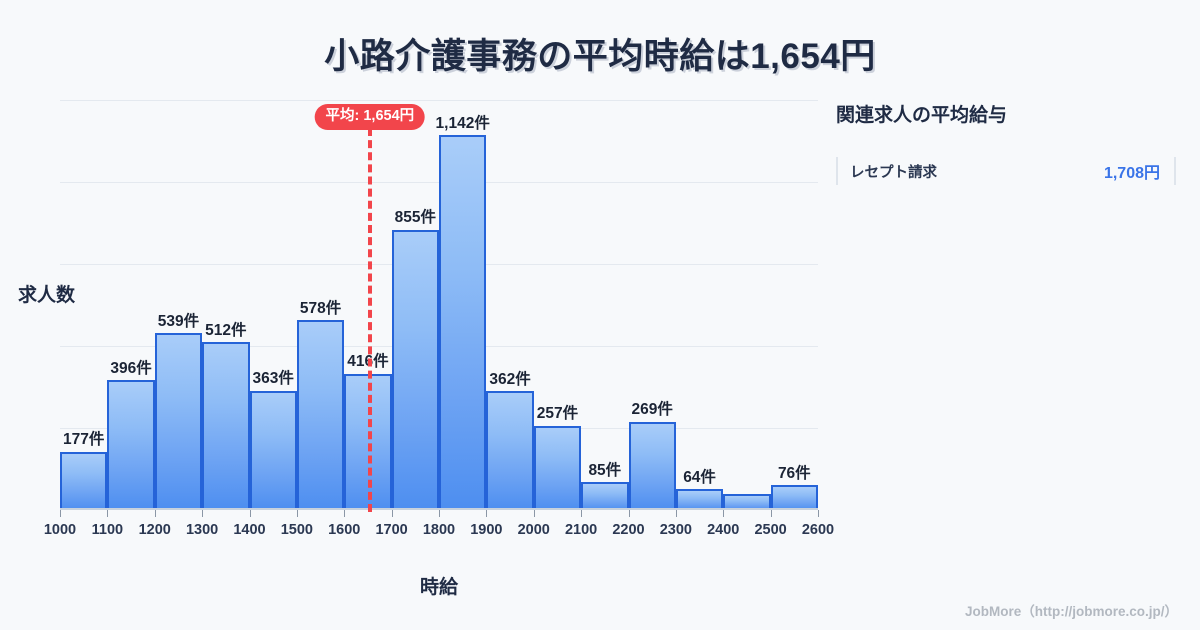 The height and width of the screenshot is (630, 1200). I want to click on x-axis-tick-label: 1400, so click(249, 530).